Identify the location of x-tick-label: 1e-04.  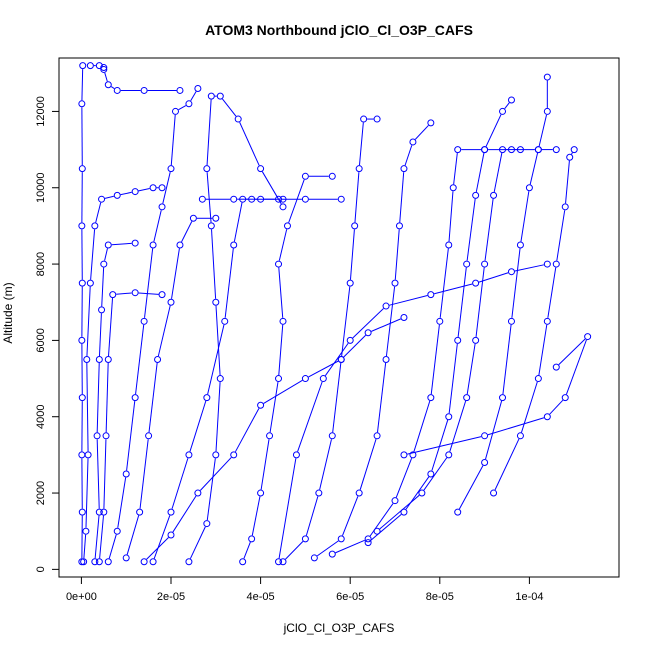
(529, 597).